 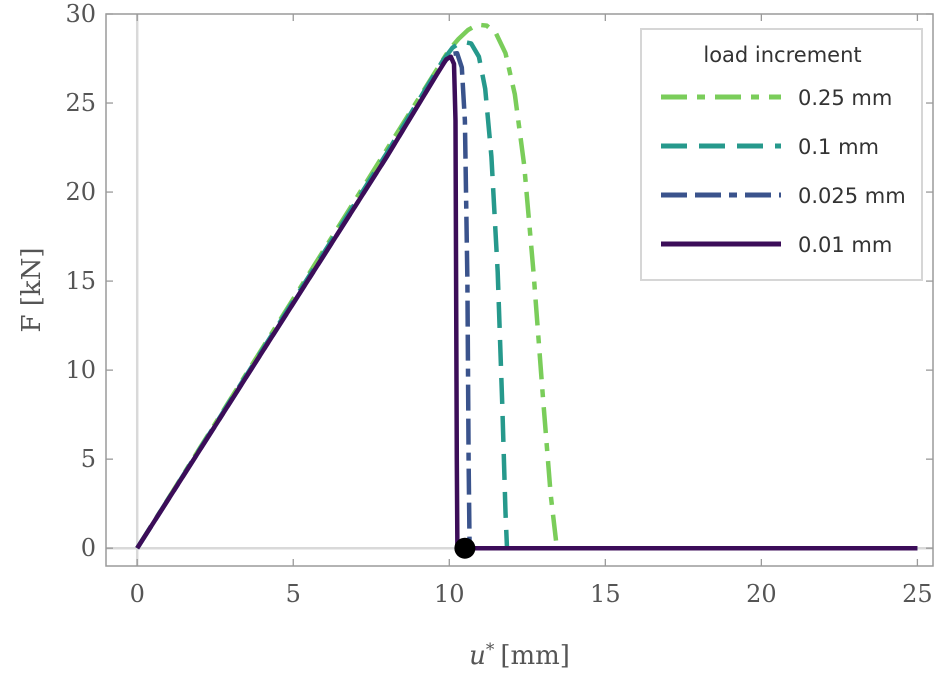 I want to click on y-tick-label: 30, so click(x=80, y=14).